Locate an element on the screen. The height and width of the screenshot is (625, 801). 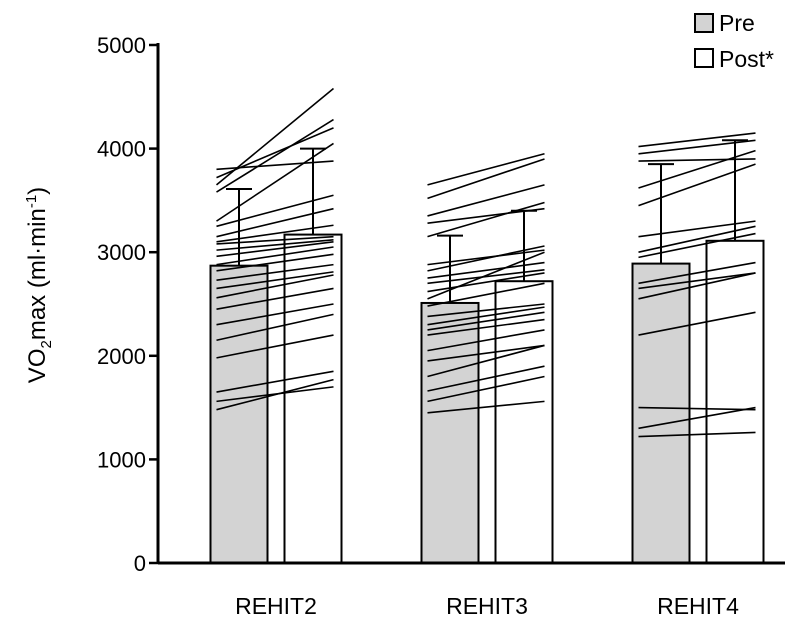
y-axis-label: VO2max (ml·min-1) is located at coordinates (39, 285).